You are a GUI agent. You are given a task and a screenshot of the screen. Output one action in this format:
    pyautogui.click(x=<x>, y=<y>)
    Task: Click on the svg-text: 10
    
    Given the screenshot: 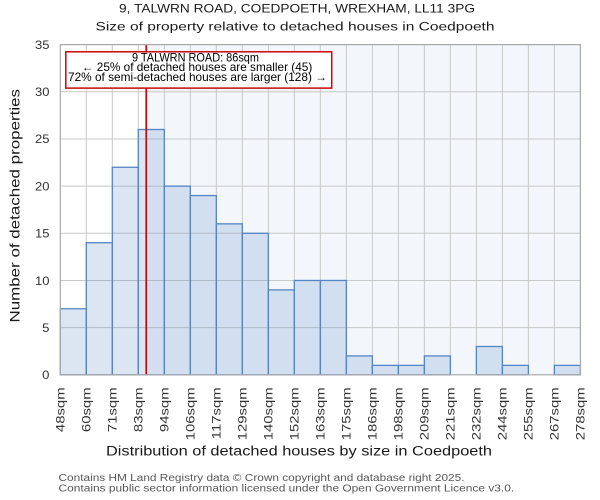 What is the action you would take?
    pyautogui.click(x=42, y=281)
    